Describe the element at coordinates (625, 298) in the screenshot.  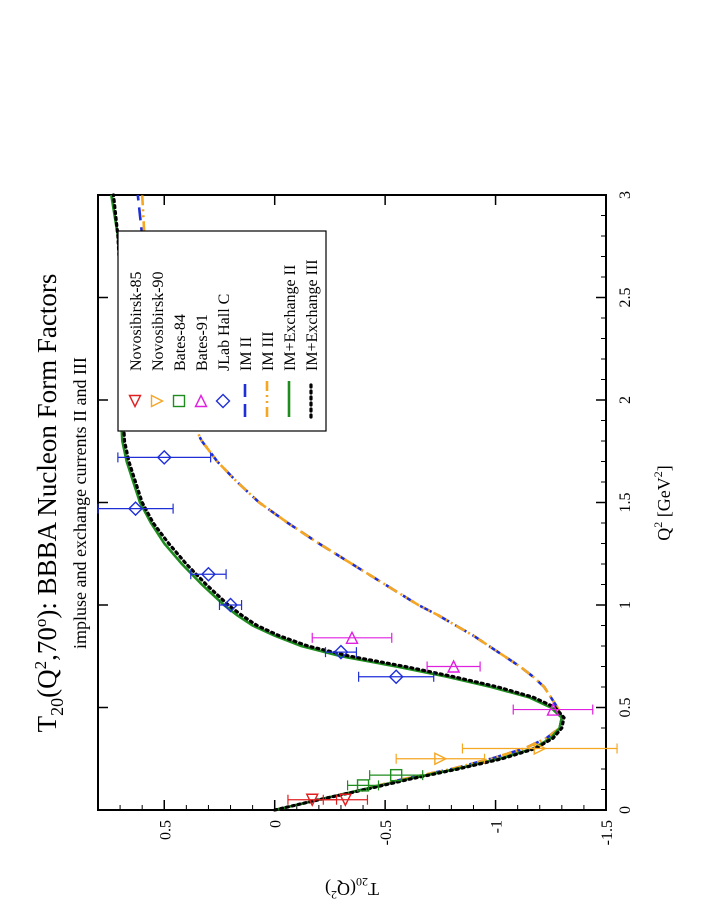
I see `x-tick-label-5: 2.5` at that location.